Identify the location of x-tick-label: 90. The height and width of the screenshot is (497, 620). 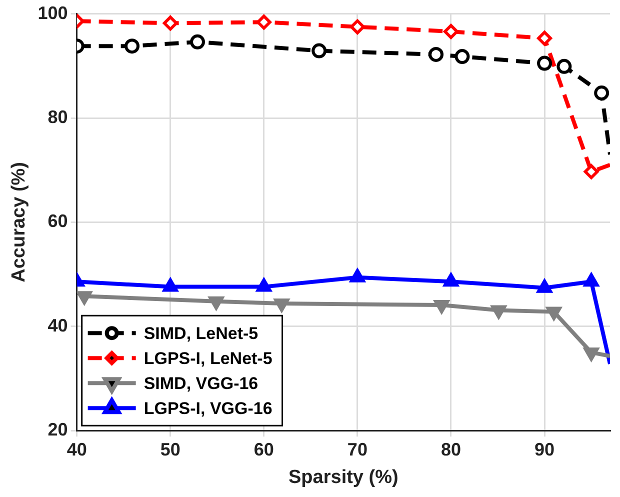
(544, 449).